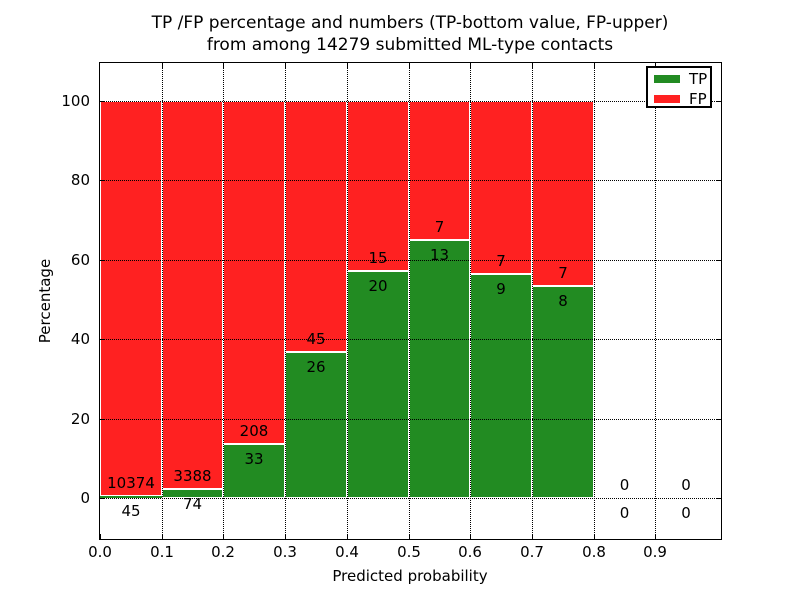 This screenshot has width=800, height=600. I want to click on legend-item-tp: TP, so click(679, 78).